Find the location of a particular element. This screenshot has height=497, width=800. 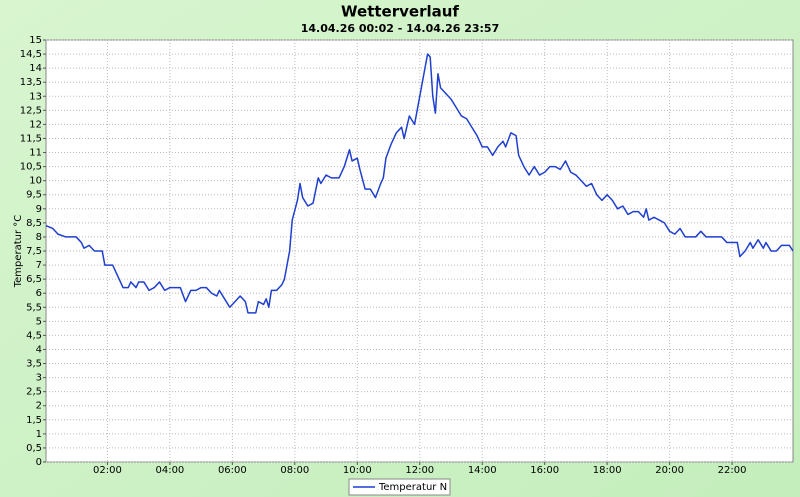

y-tick-label: 4,5 is located at coordinates (34, 335).